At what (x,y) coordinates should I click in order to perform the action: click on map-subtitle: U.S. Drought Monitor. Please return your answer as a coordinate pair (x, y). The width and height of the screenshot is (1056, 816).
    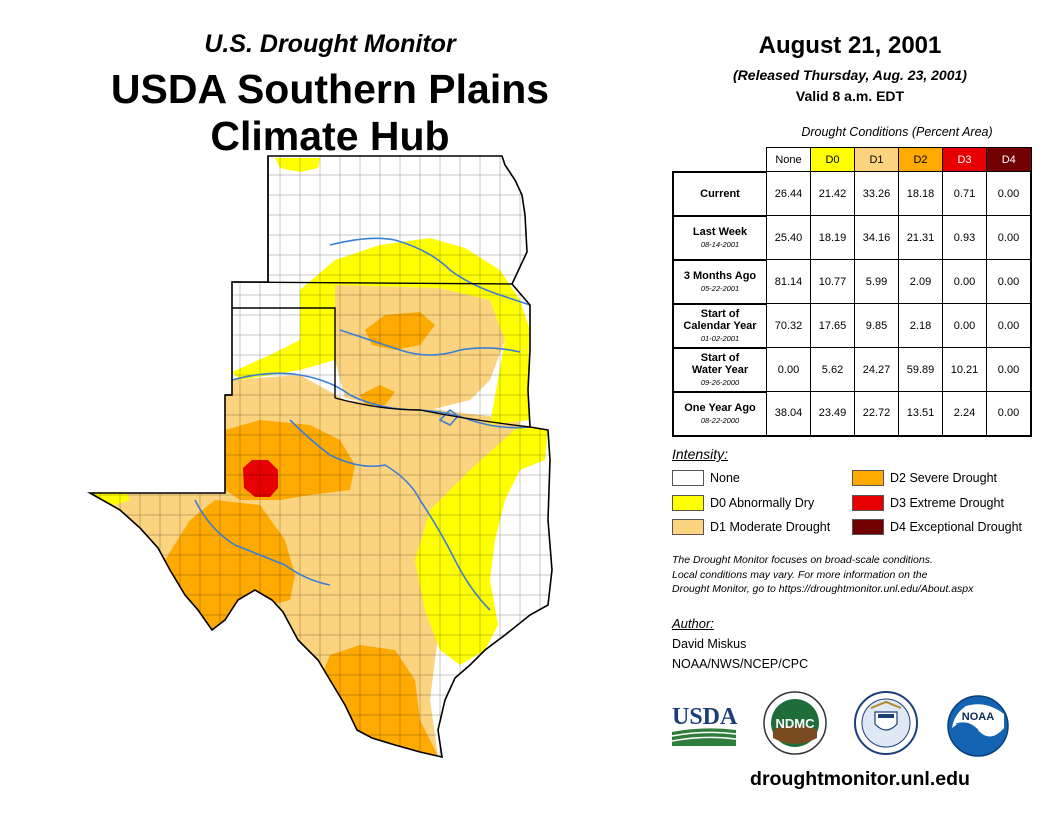
    Looking at the image, I should click on (330, 44).